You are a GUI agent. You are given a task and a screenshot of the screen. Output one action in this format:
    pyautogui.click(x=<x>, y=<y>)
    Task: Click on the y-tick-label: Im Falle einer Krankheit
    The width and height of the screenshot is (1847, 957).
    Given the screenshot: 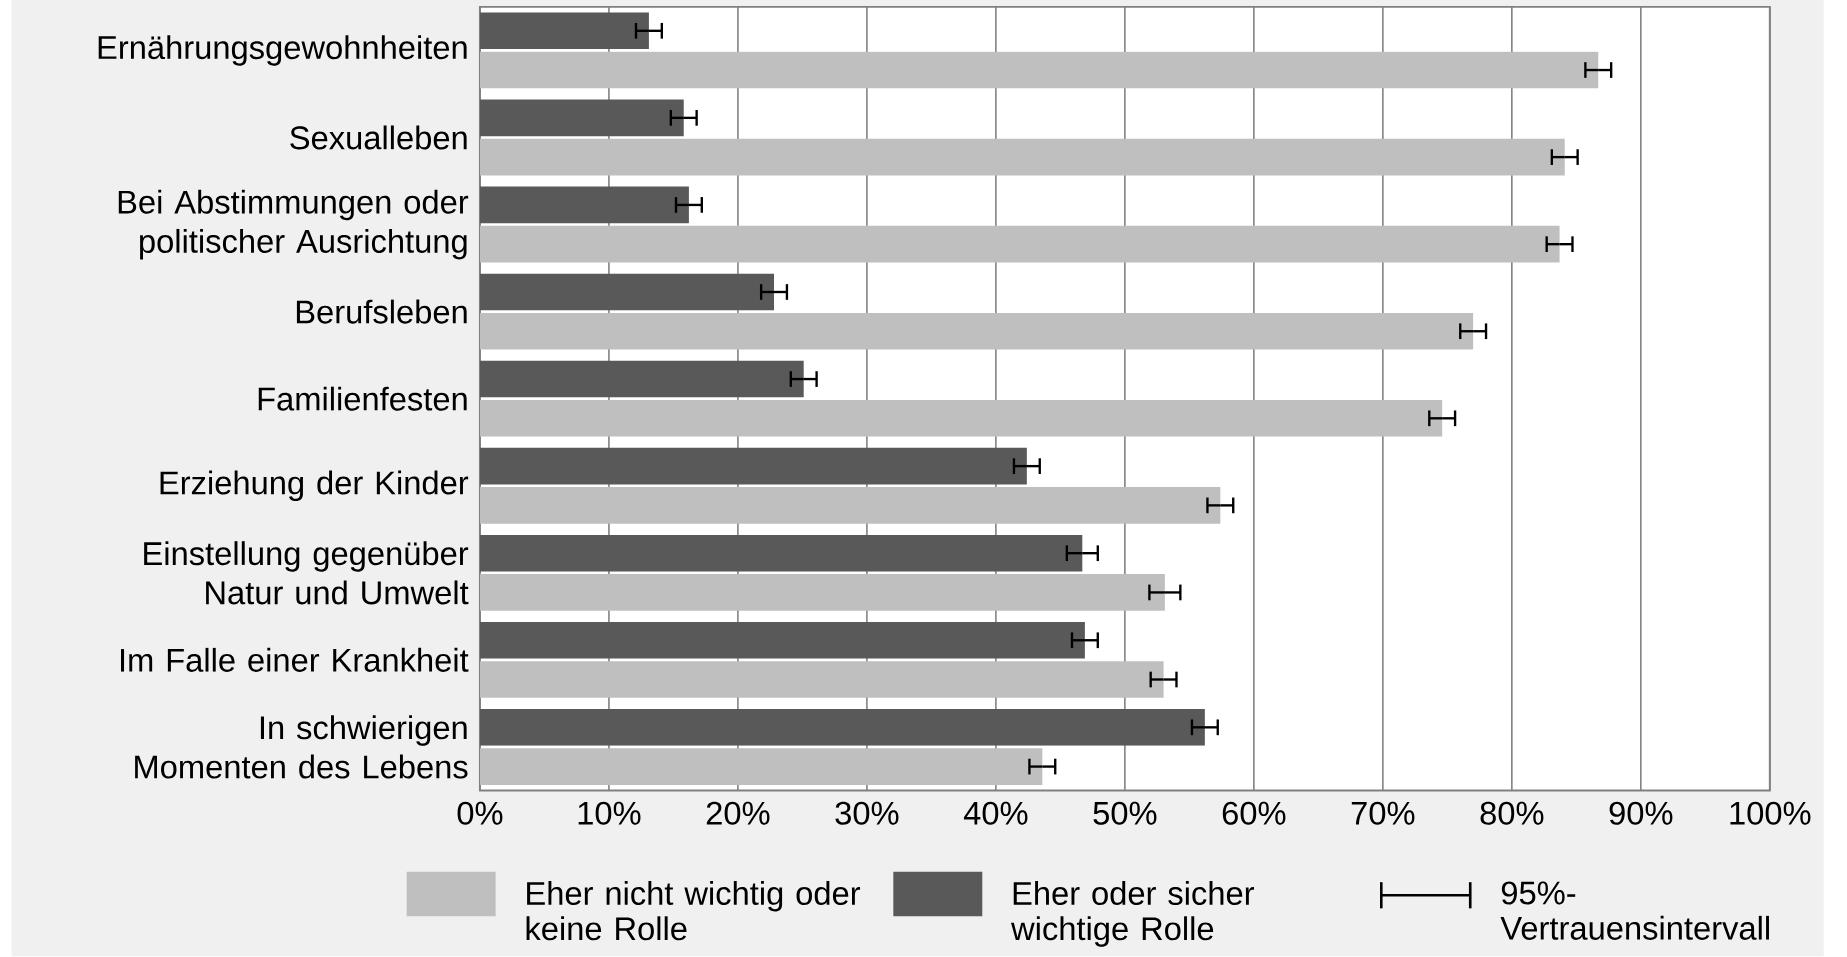 What is the action you would take?
    pyautogui.click(x=294, y=660)
    